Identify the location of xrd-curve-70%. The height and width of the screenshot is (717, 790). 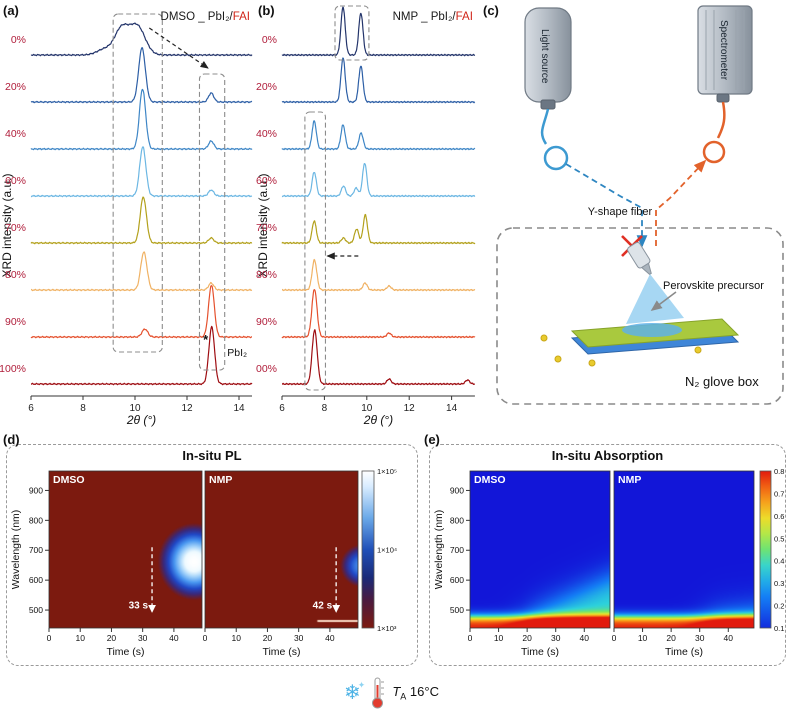
(378, 229).